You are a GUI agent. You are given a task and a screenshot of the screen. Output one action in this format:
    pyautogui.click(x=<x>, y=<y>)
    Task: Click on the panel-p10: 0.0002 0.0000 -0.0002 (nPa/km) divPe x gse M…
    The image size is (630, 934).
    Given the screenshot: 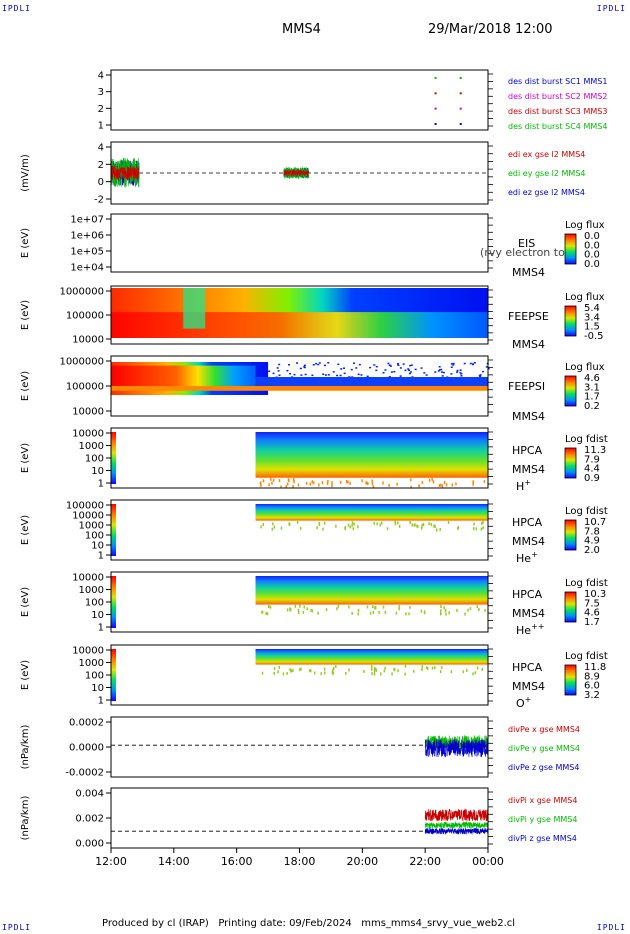 What is the action you would take?
    pyautogui.click(x=300, y=747)
    